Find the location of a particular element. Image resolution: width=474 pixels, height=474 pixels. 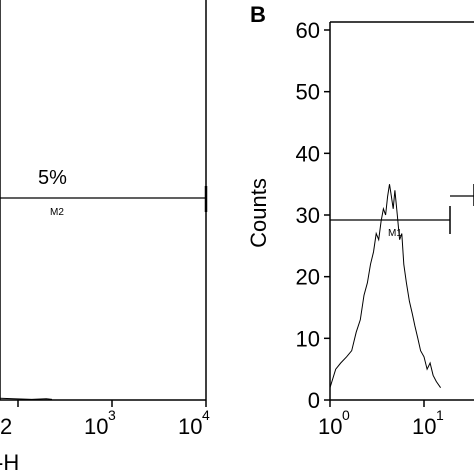

svg-text: 3 is located at coordinates (112, 415).